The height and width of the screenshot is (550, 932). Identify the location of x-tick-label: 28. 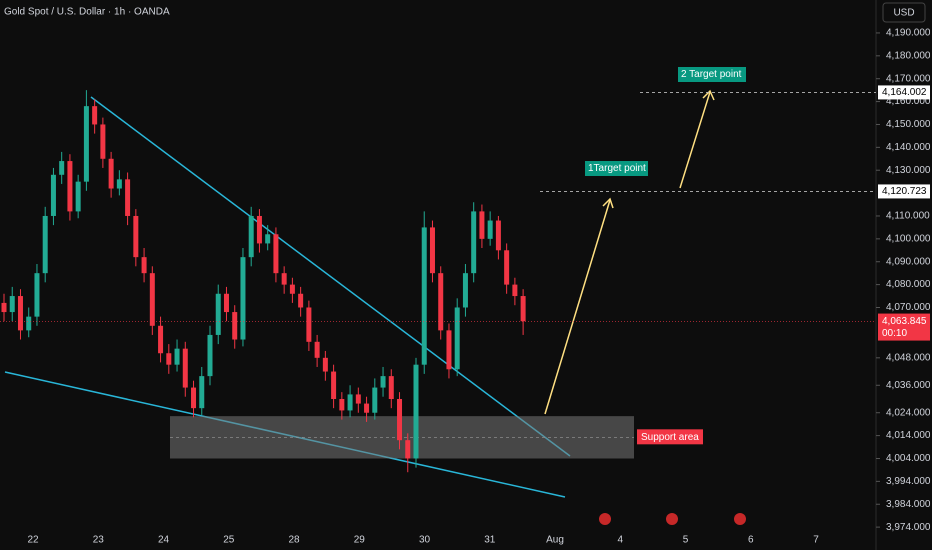
(294, 540).